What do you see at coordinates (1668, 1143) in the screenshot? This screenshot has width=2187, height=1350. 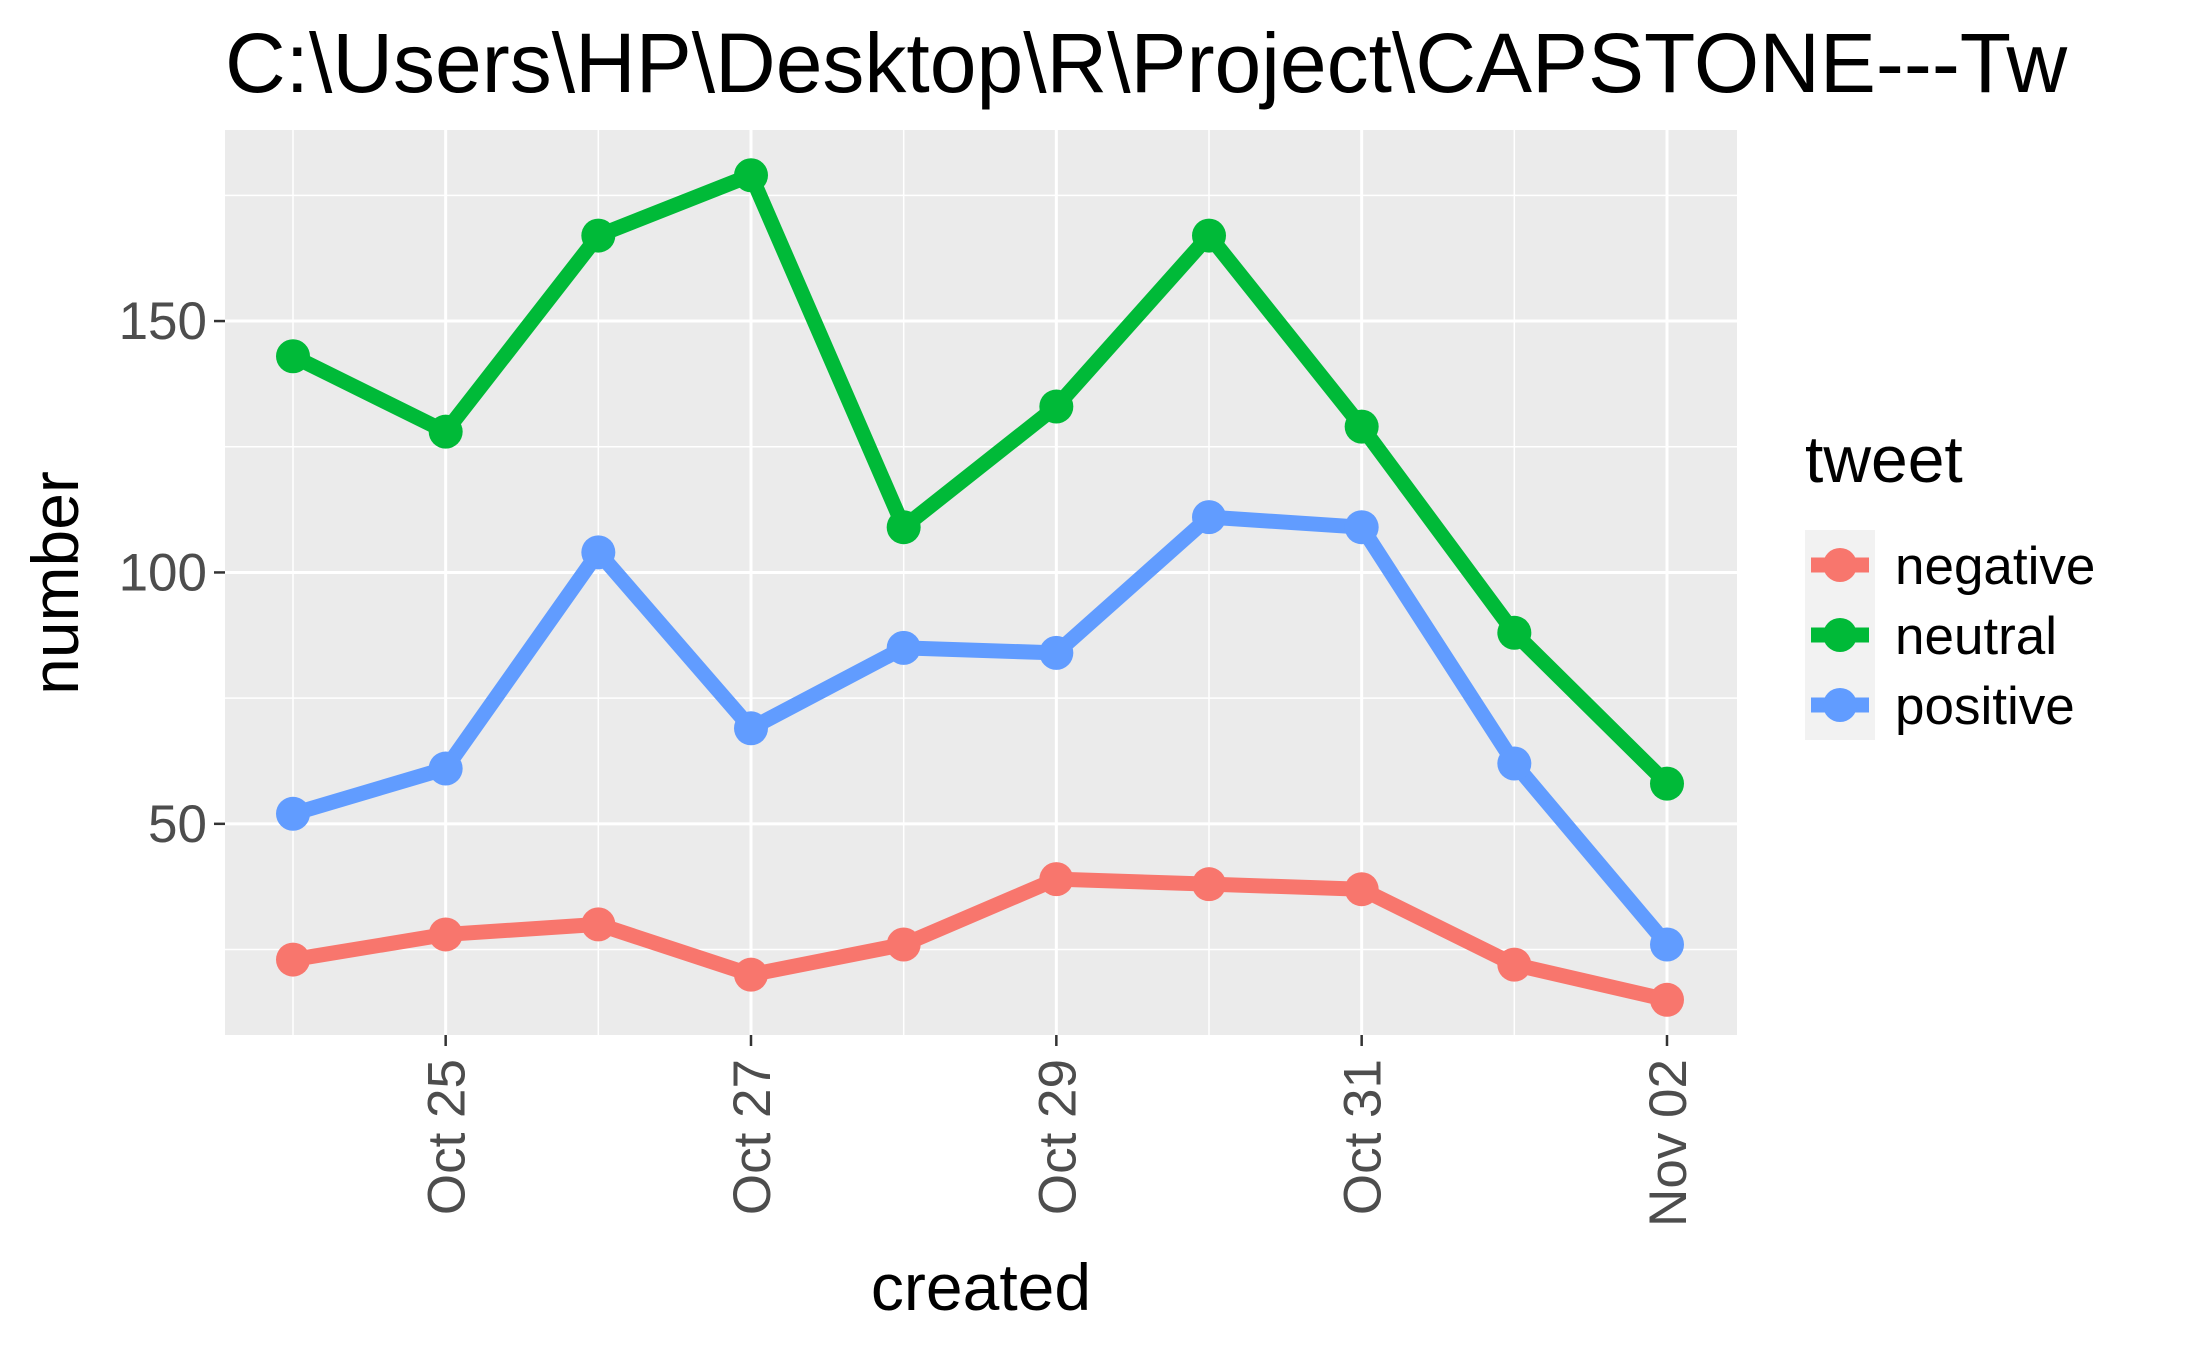 I see `x-tick-label: Nov 02` at bounding box center [1668, 1143].